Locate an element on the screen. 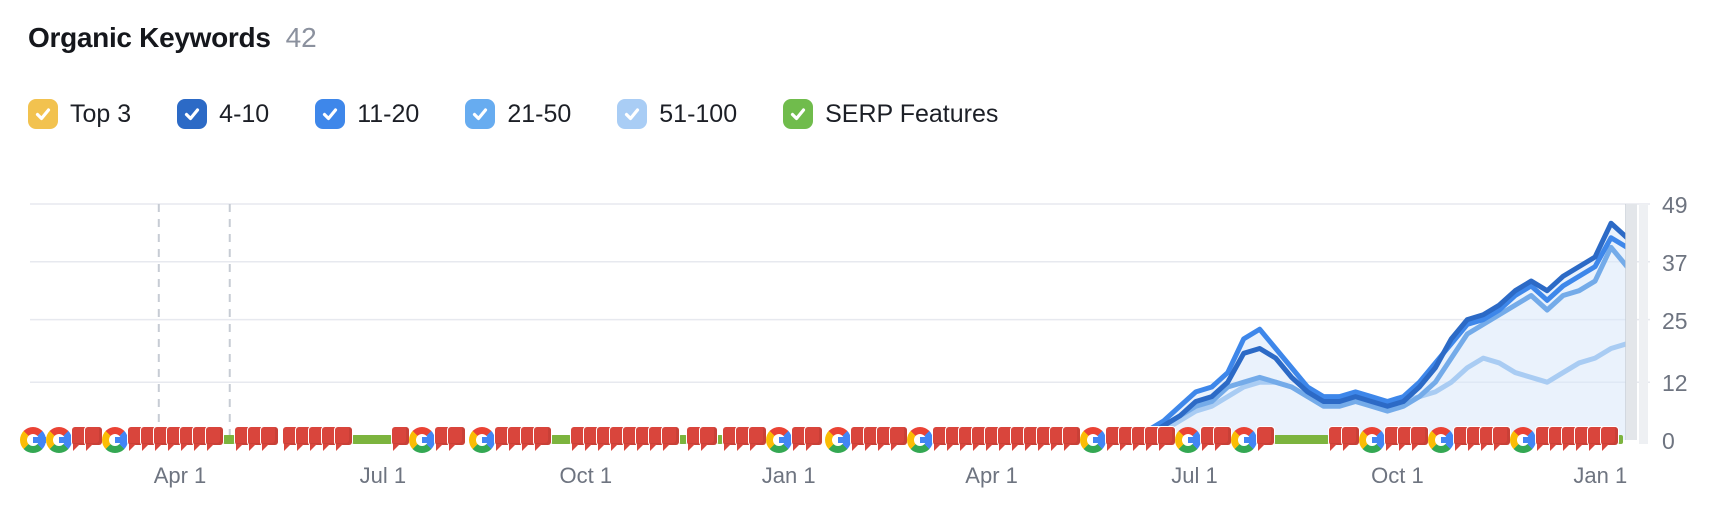 The image size is (1734, 520). legend-item-21-50: 21-50 is located at coordinates (518, 114).